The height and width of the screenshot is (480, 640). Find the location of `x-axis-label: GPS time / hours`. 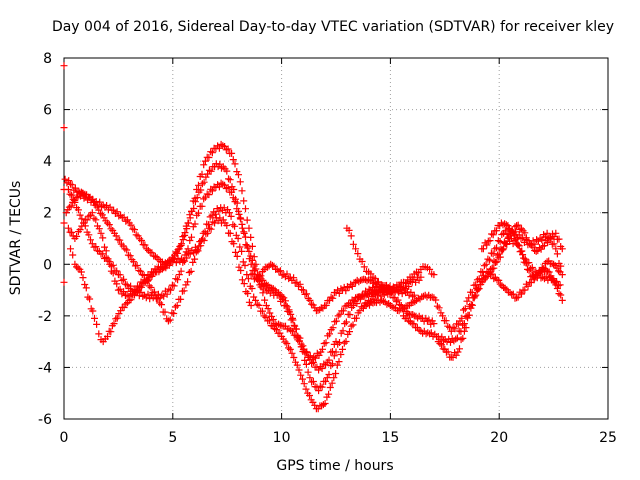

x-axis-label: GPS time / hours is located at coordinates (334, 466).